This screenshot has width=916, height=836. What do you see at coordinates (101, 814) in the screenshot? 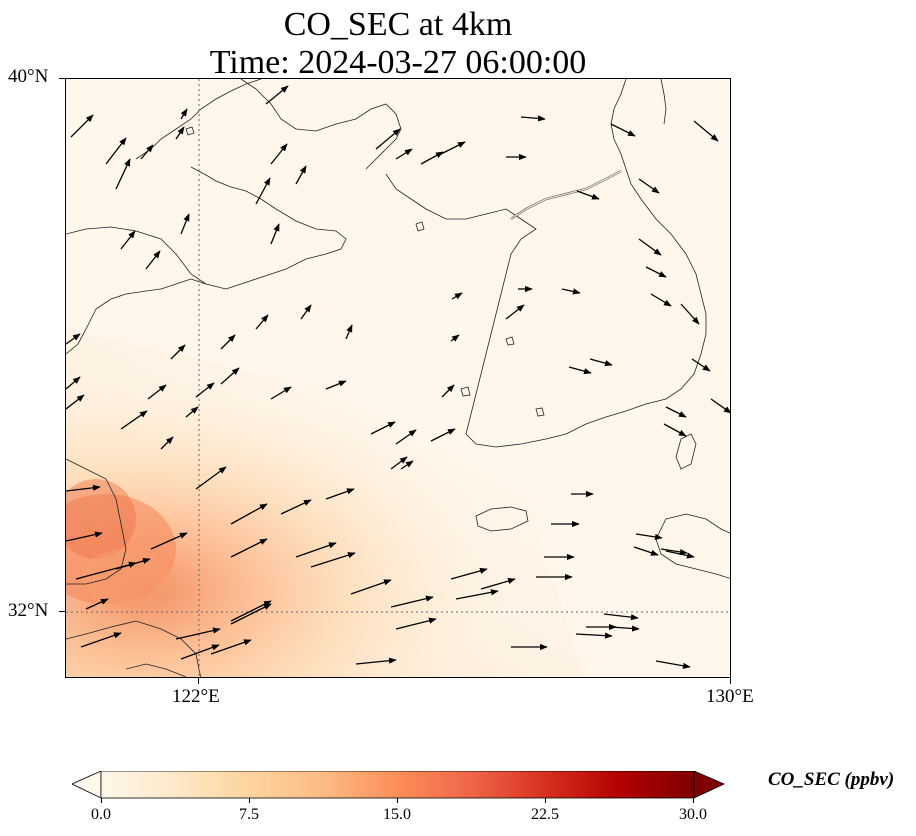
I see `colorbar-tick-label-0: 0.0` at bounding box center [101, 814].